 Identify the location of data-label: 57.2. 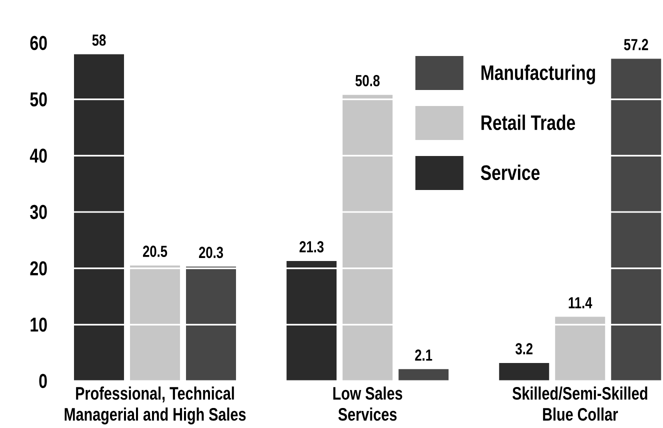
(636, 44).